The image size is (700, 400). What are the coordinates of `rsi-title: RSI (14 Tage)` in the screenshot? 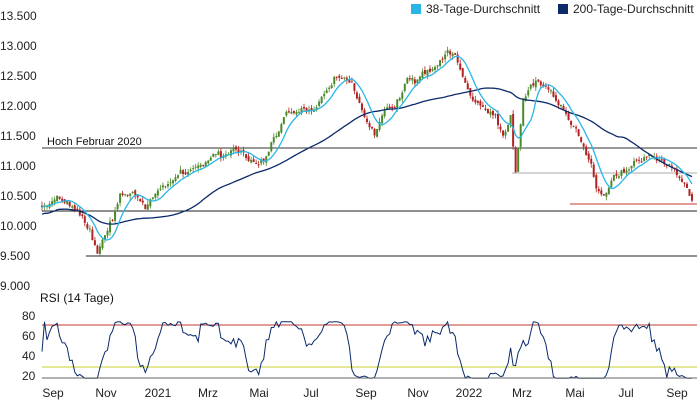 It's located at (77, 298).